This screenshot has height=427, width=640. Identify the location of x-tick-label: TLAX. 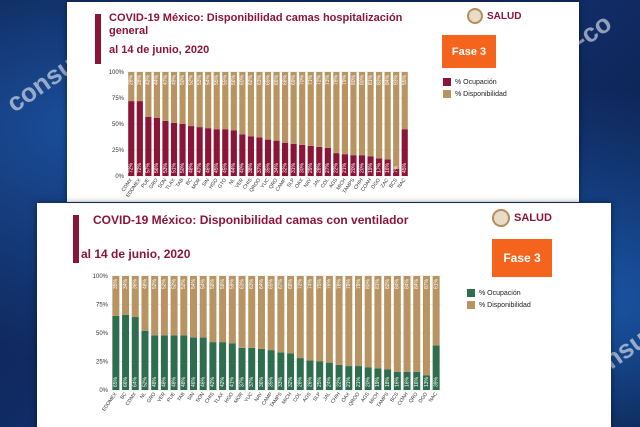
(219, 398).